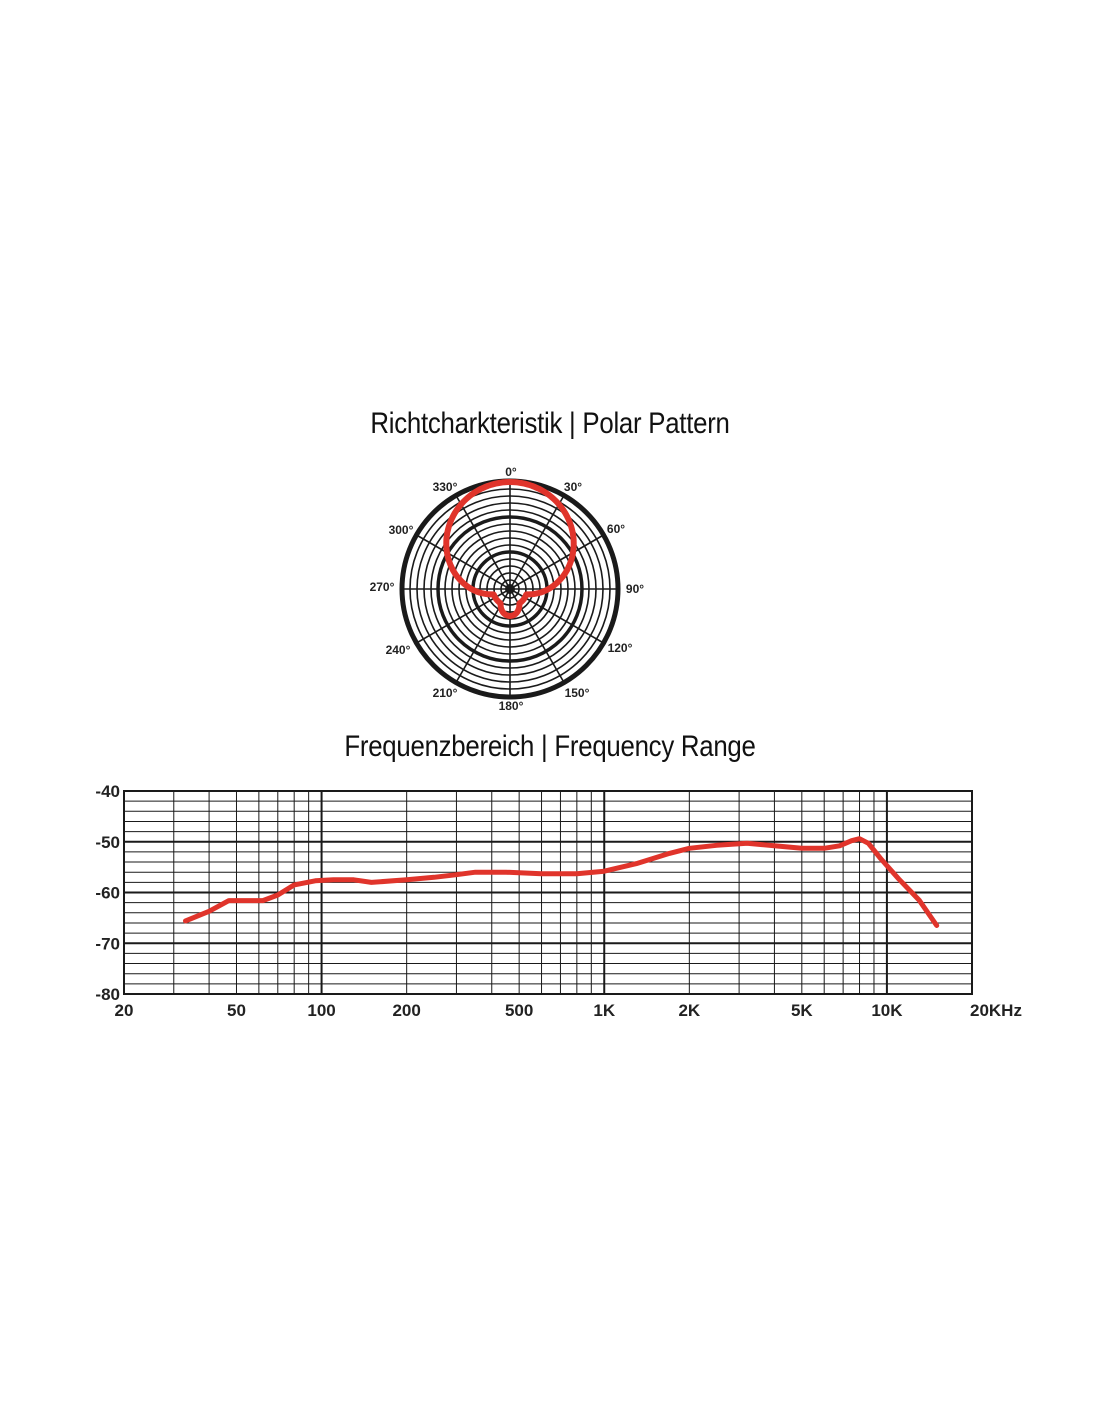 This screenshot has width=1100, height=1422. I want to click on polar-angle-label: 120°, so click(620, 648).